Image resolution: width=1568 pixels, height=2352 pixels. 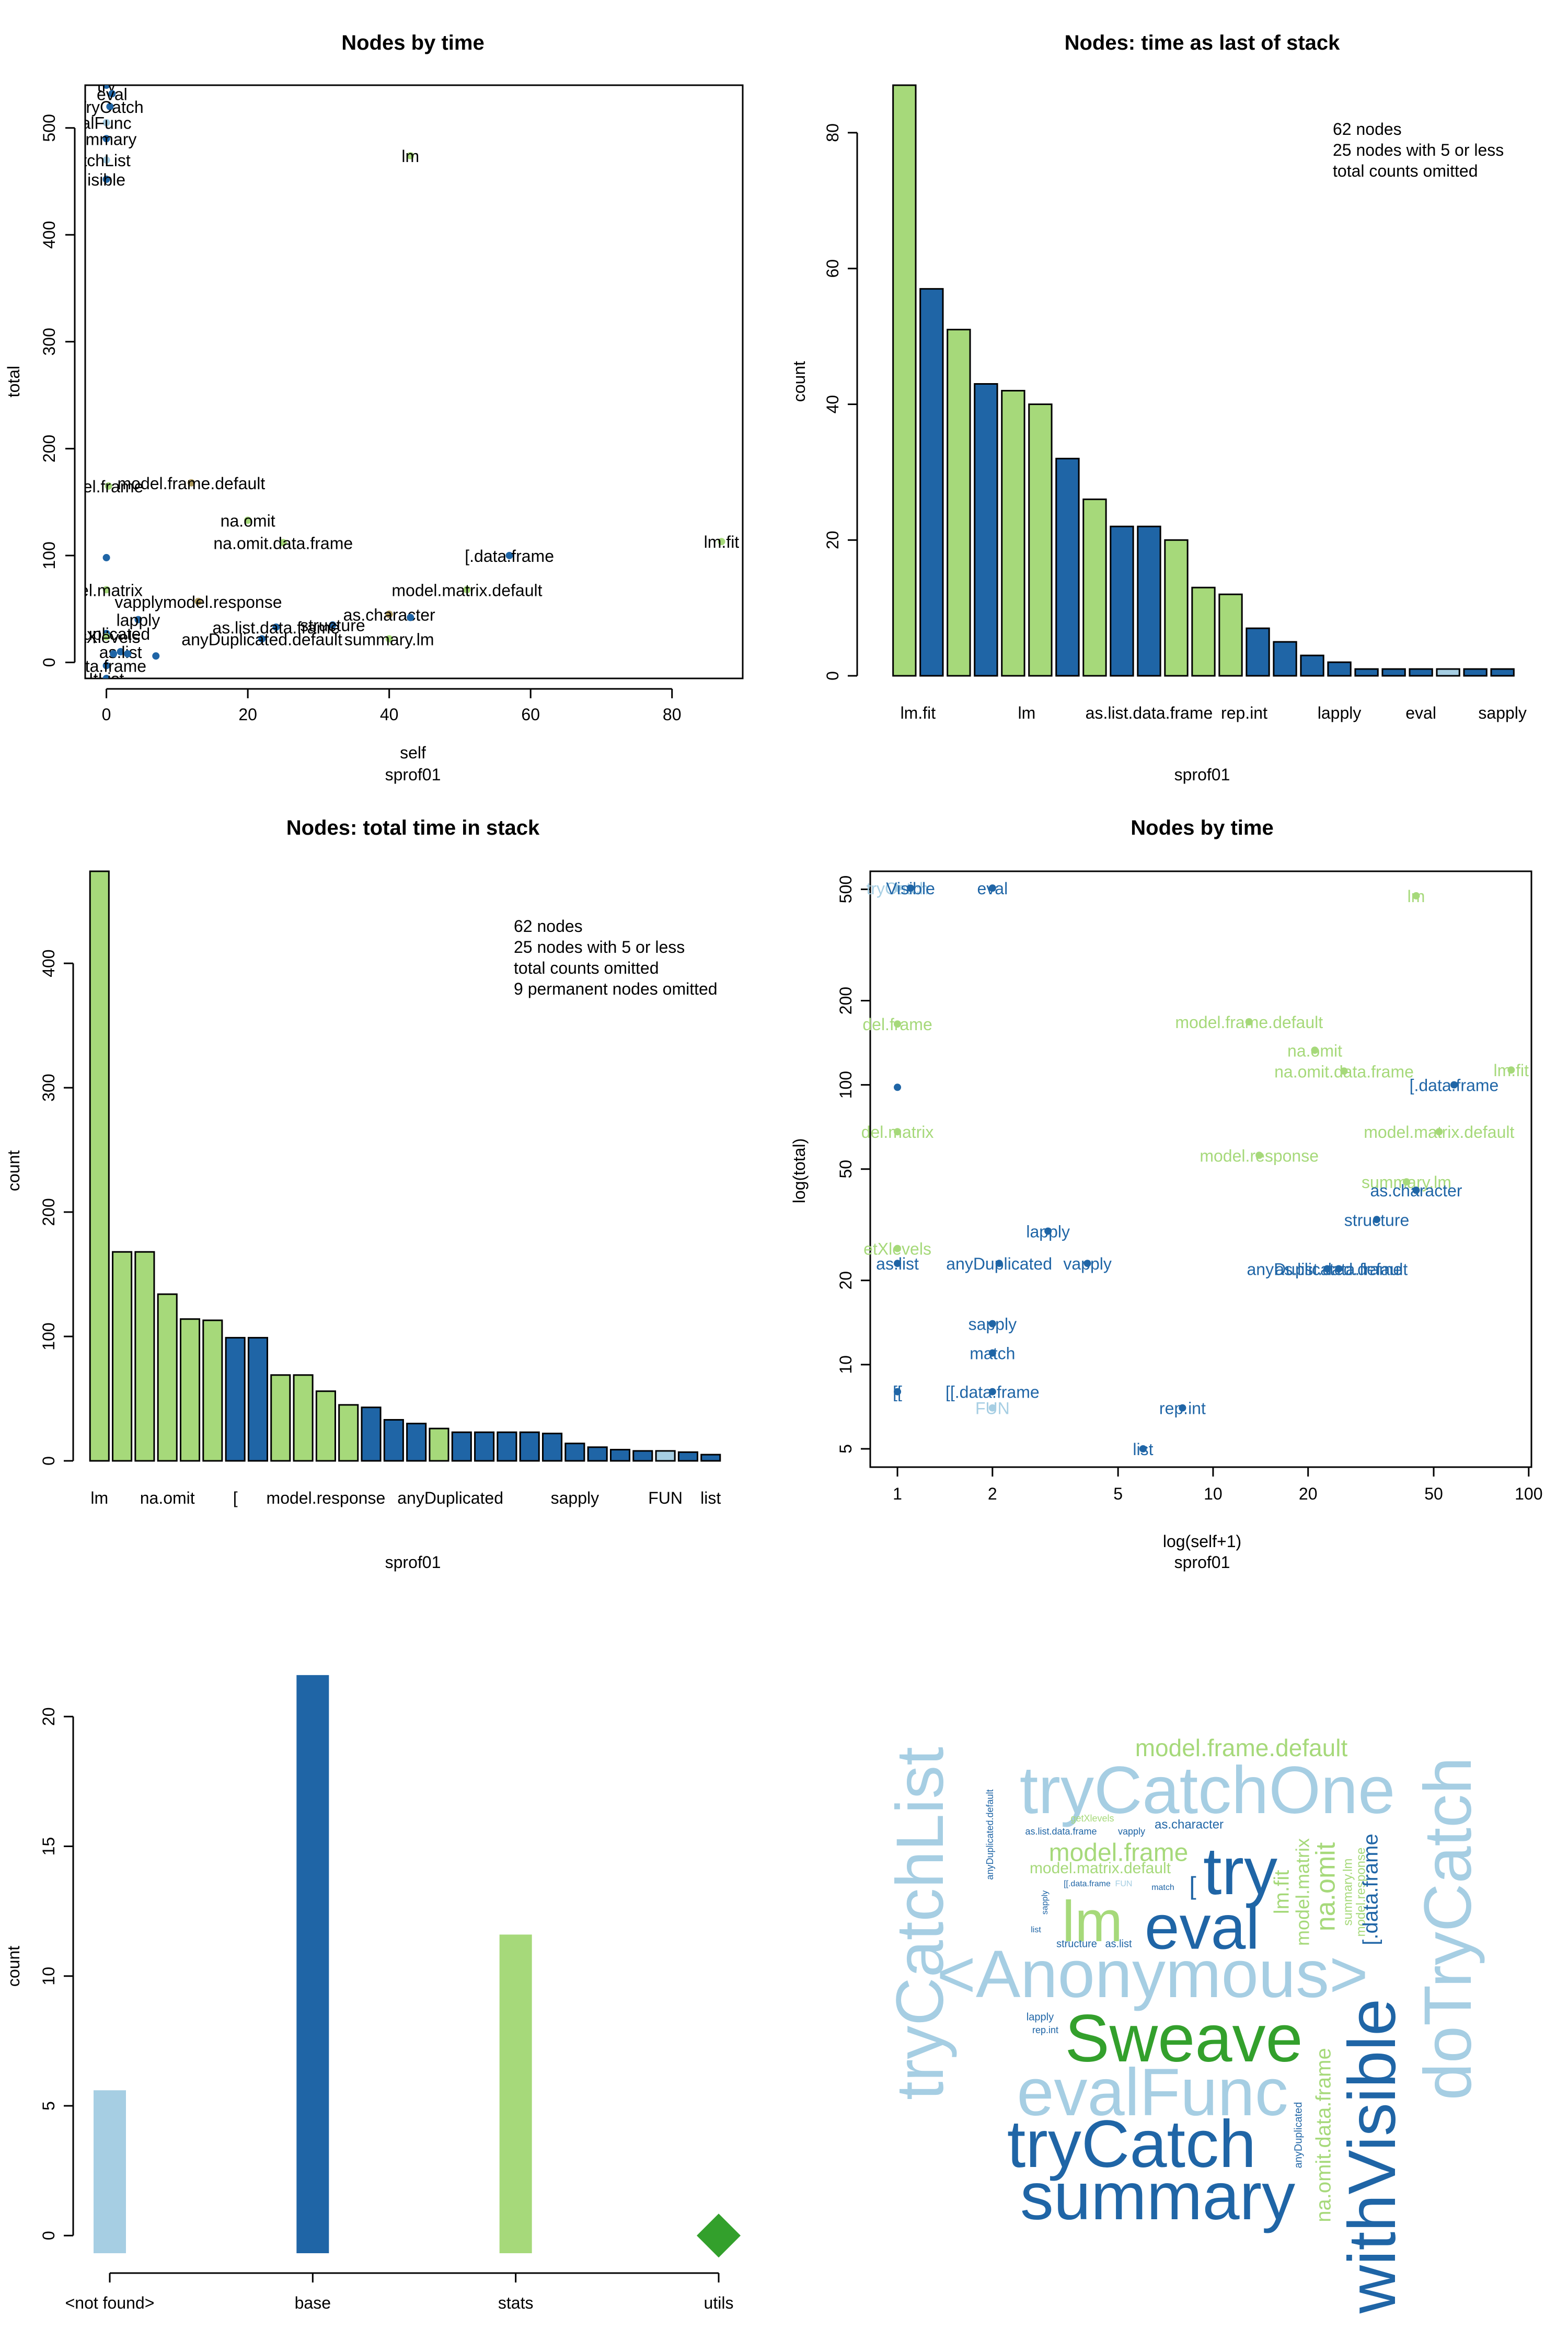 What do you see at coordinates (13, 381) in the screenshot?
I see `p1-ylabel: total` at bounding box center [13, 381].